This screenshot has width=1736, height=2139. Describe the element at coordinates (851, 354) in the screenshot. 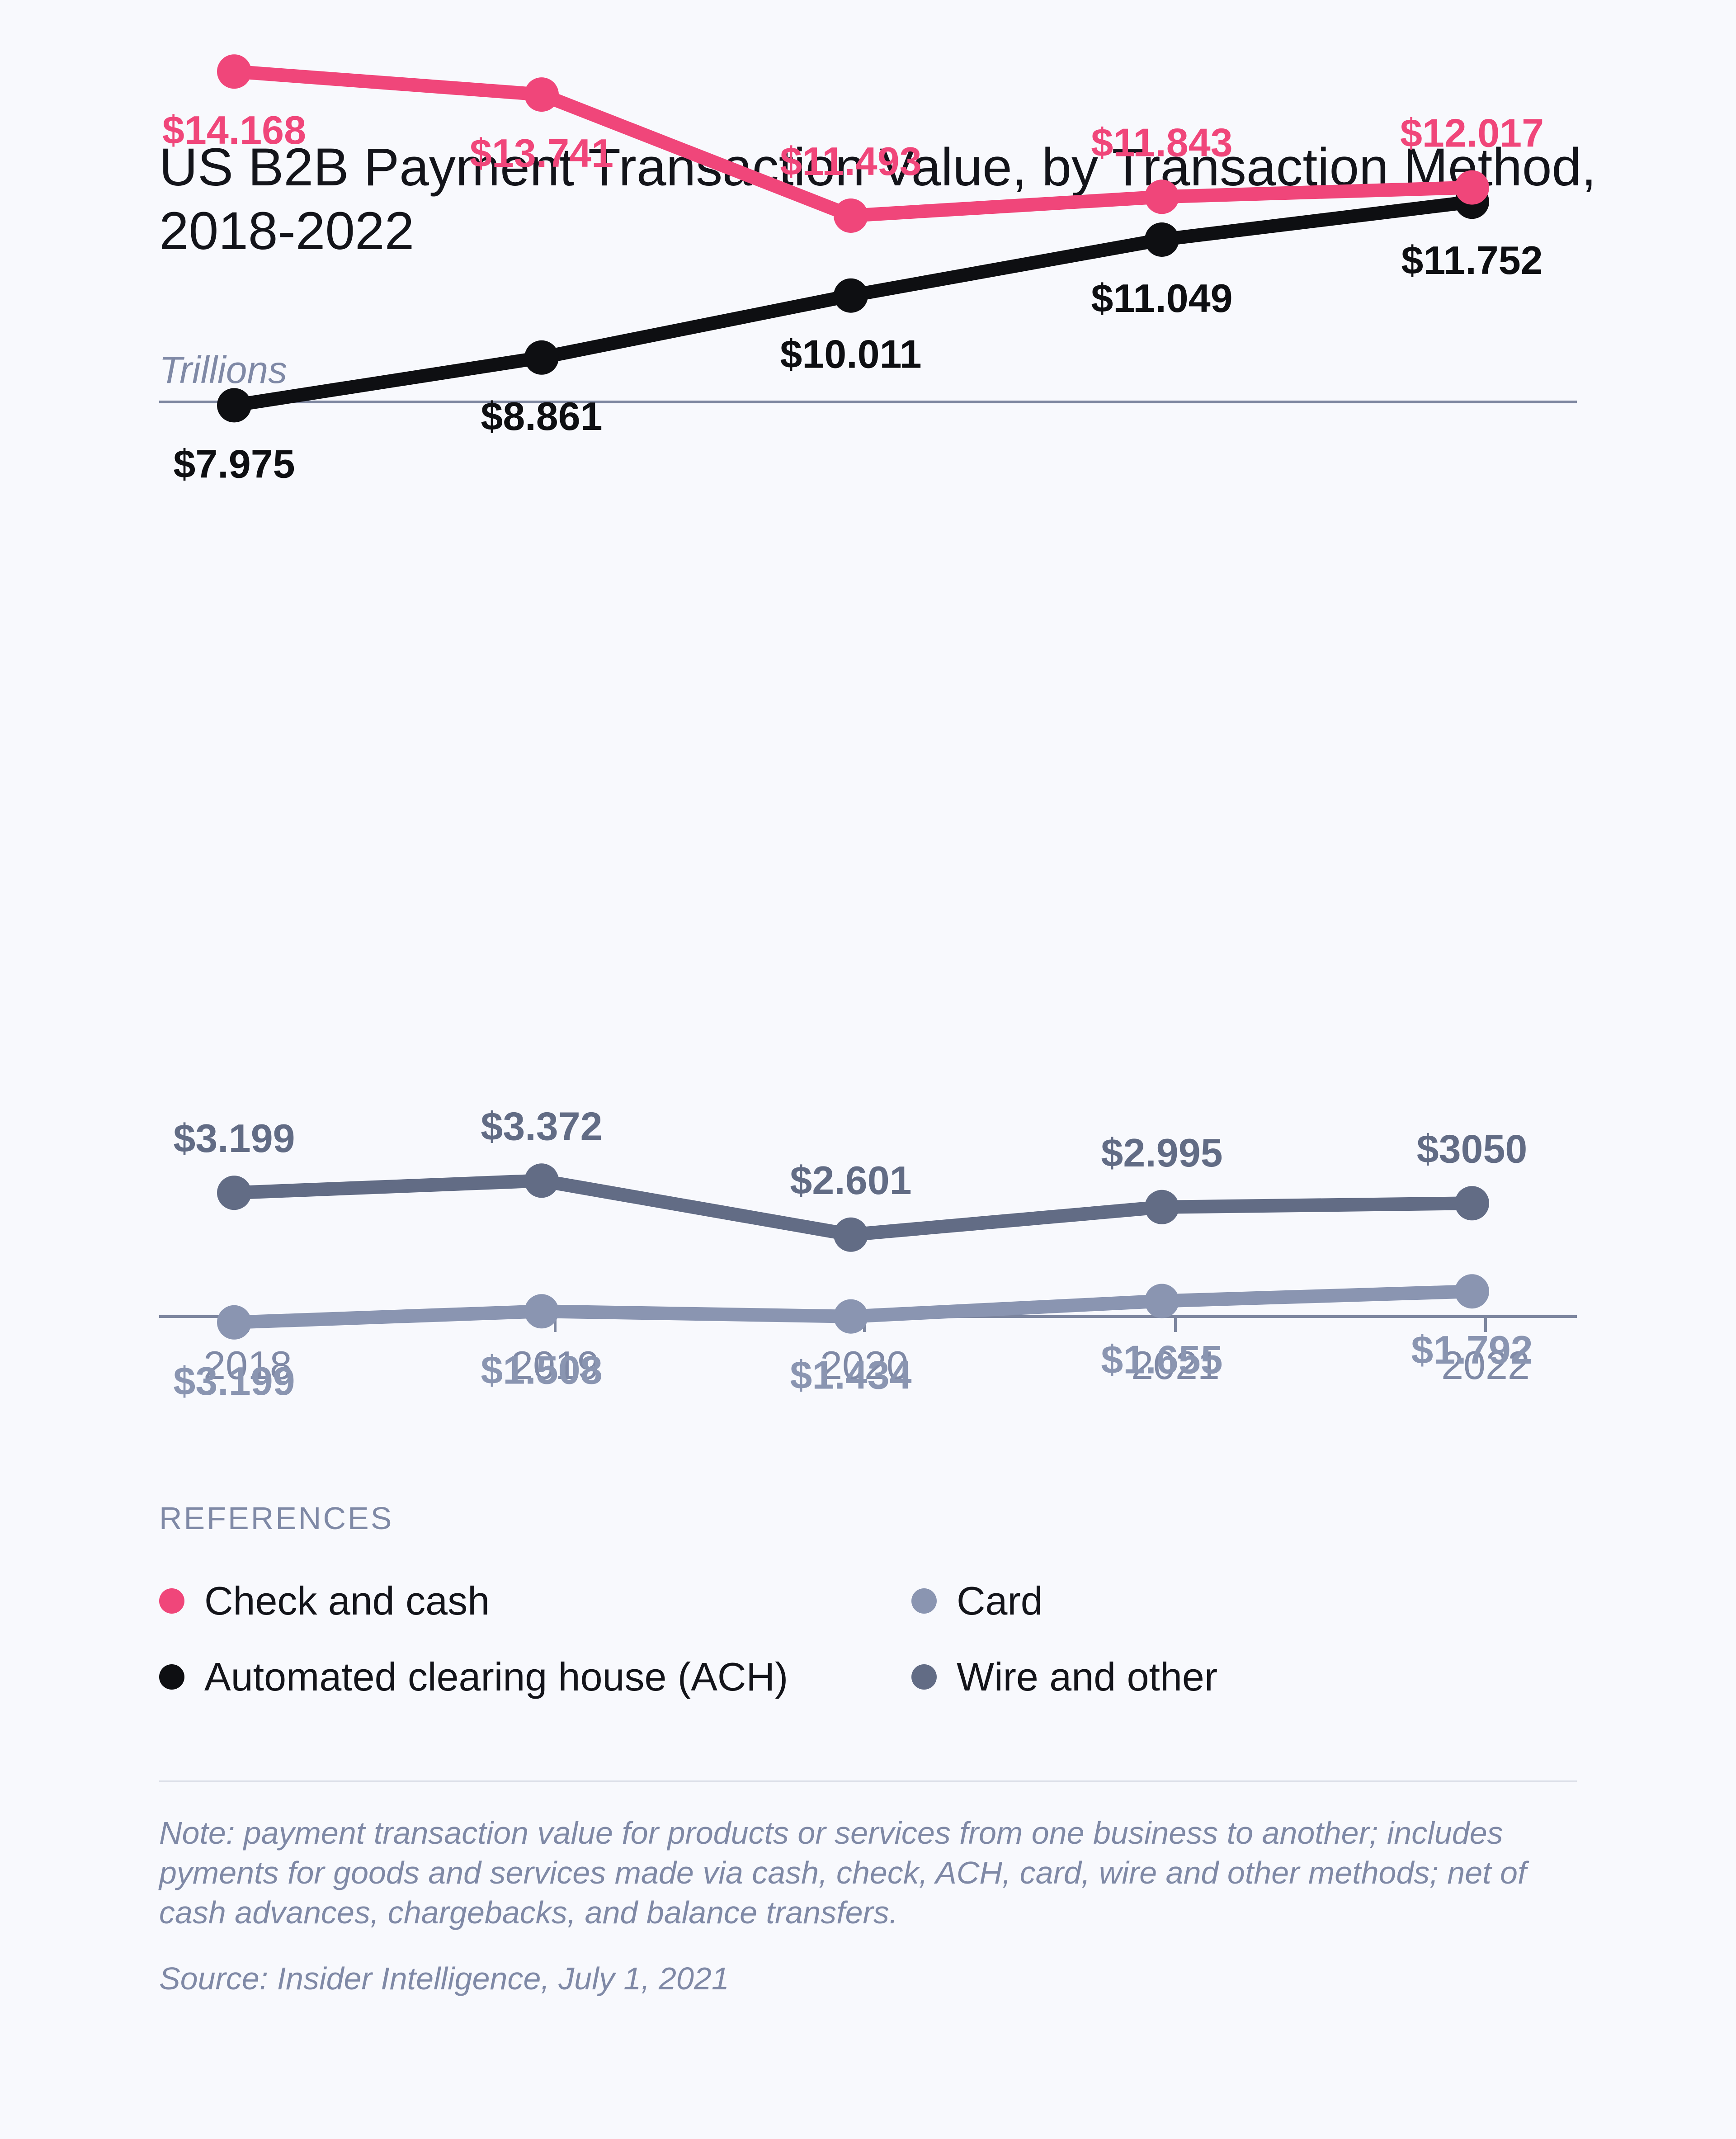

I see `data-label-ach: $10.011` at that location.